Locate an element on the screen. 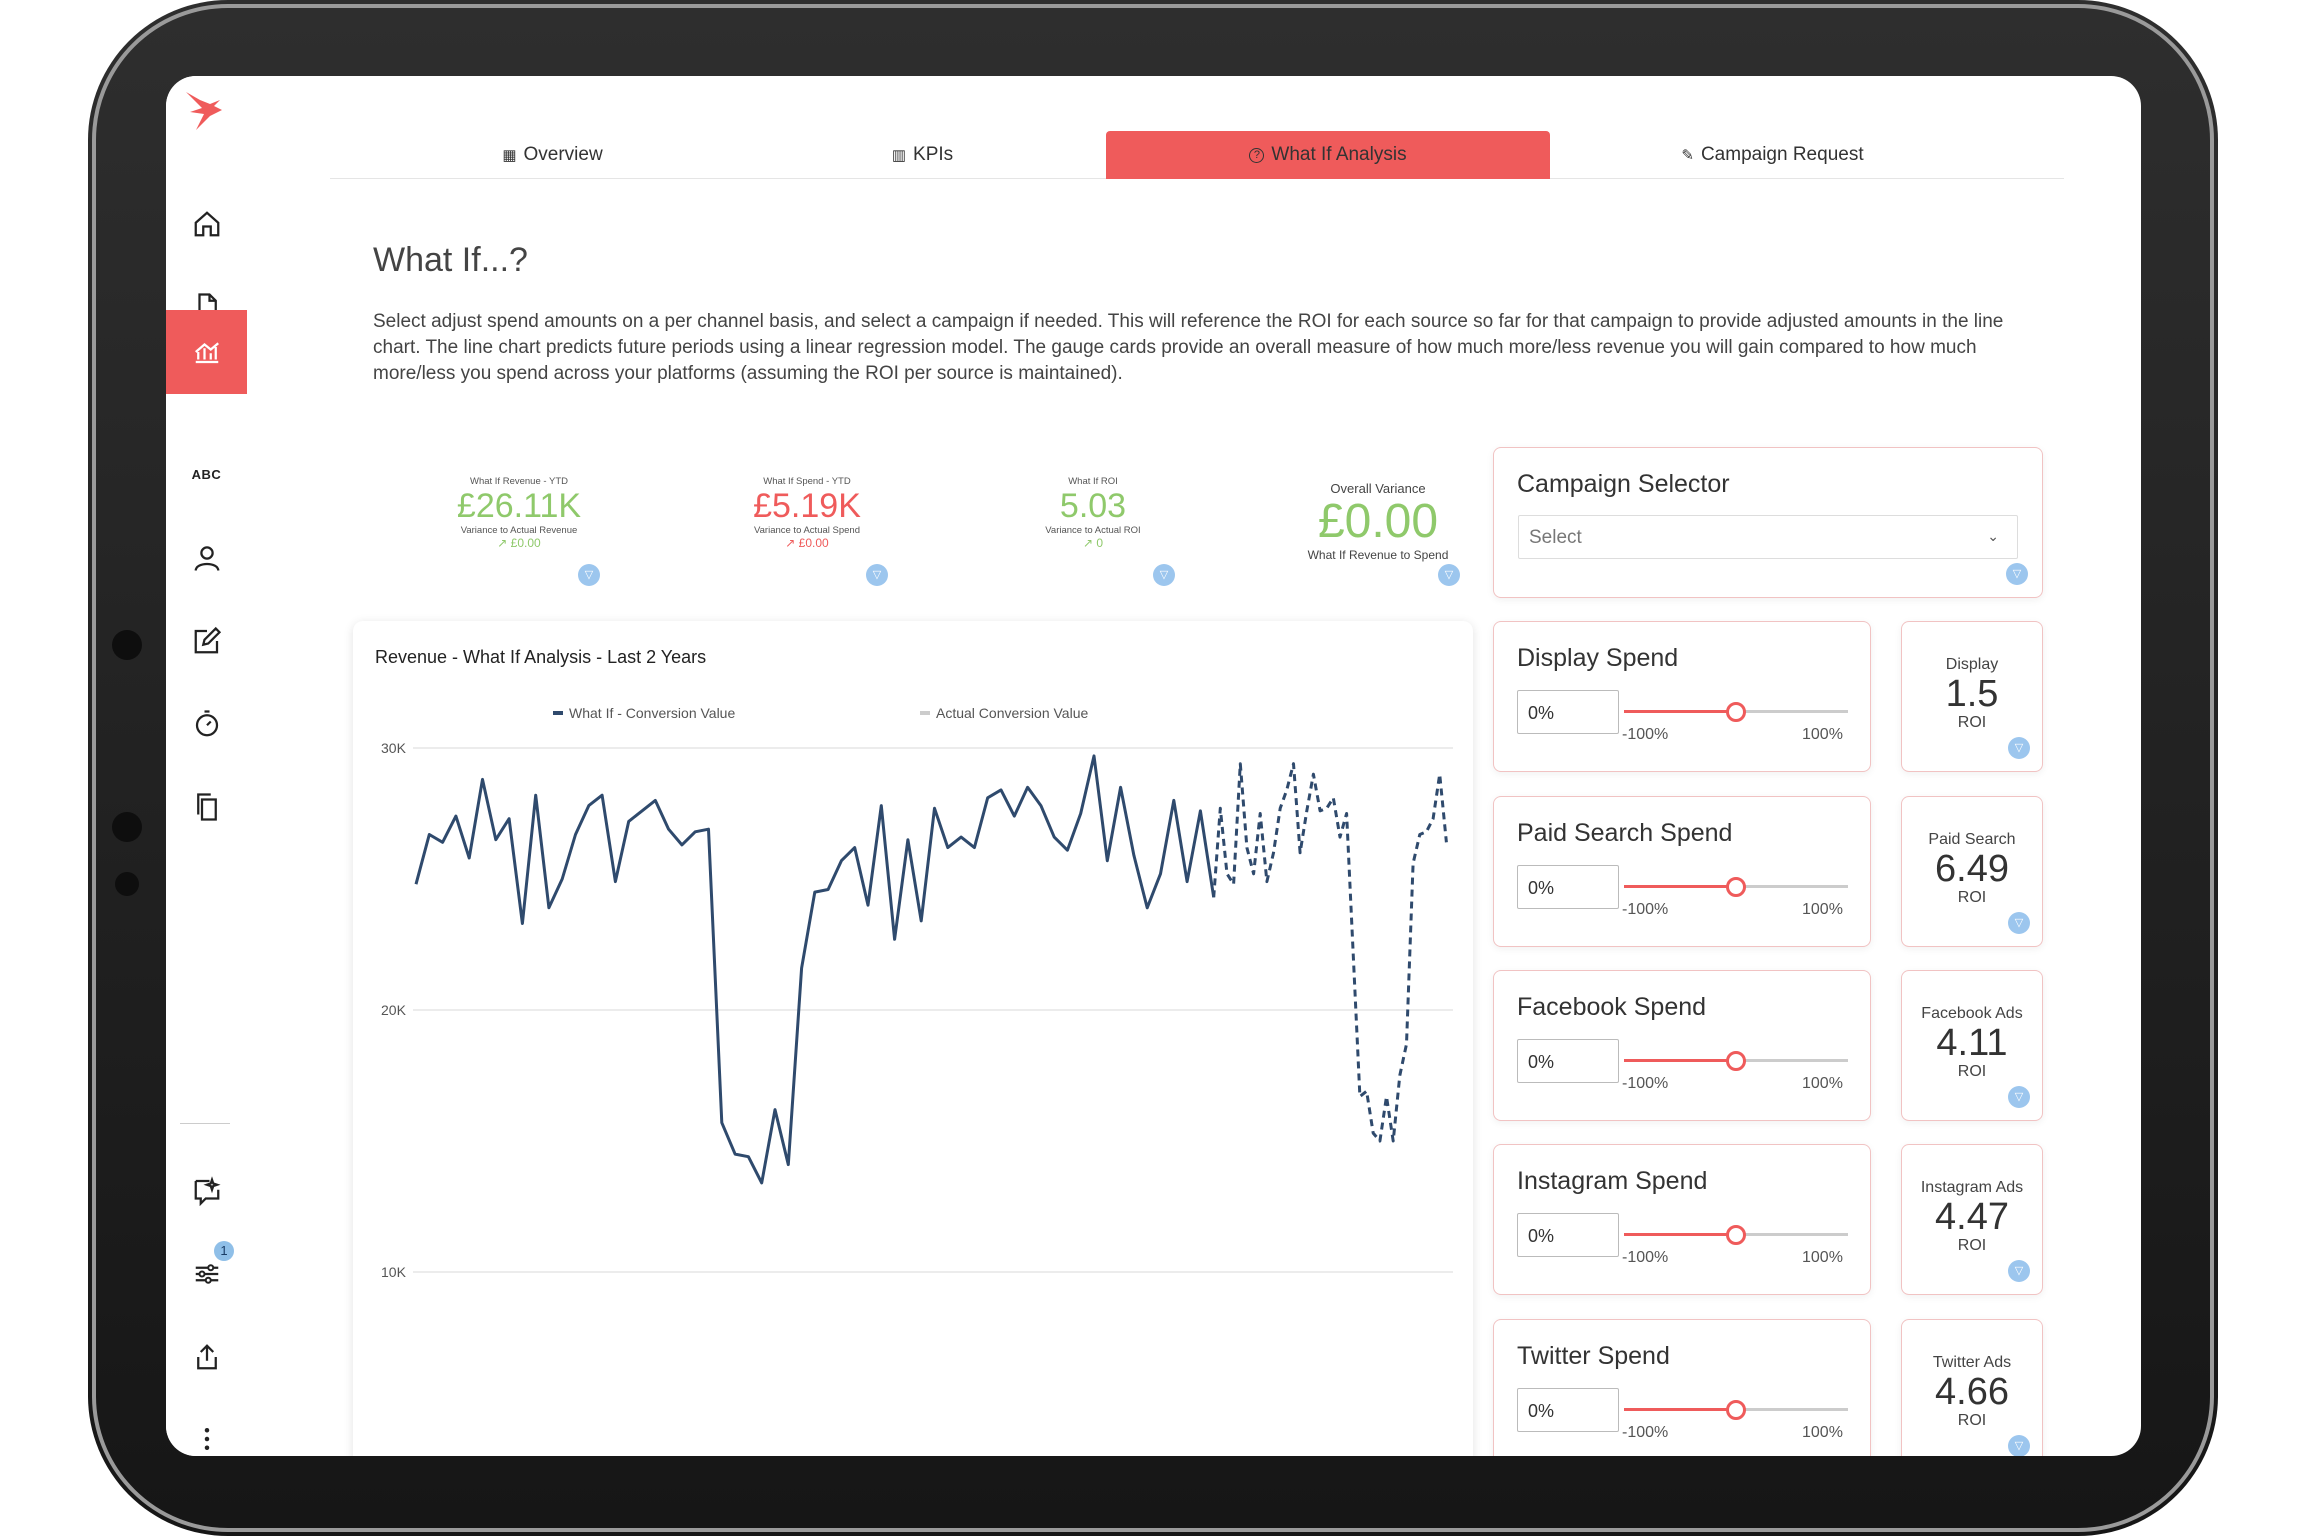 The width and height of the screenshot is (2304, 1536). stopwatch-icon is located at coordinates (206, 723).